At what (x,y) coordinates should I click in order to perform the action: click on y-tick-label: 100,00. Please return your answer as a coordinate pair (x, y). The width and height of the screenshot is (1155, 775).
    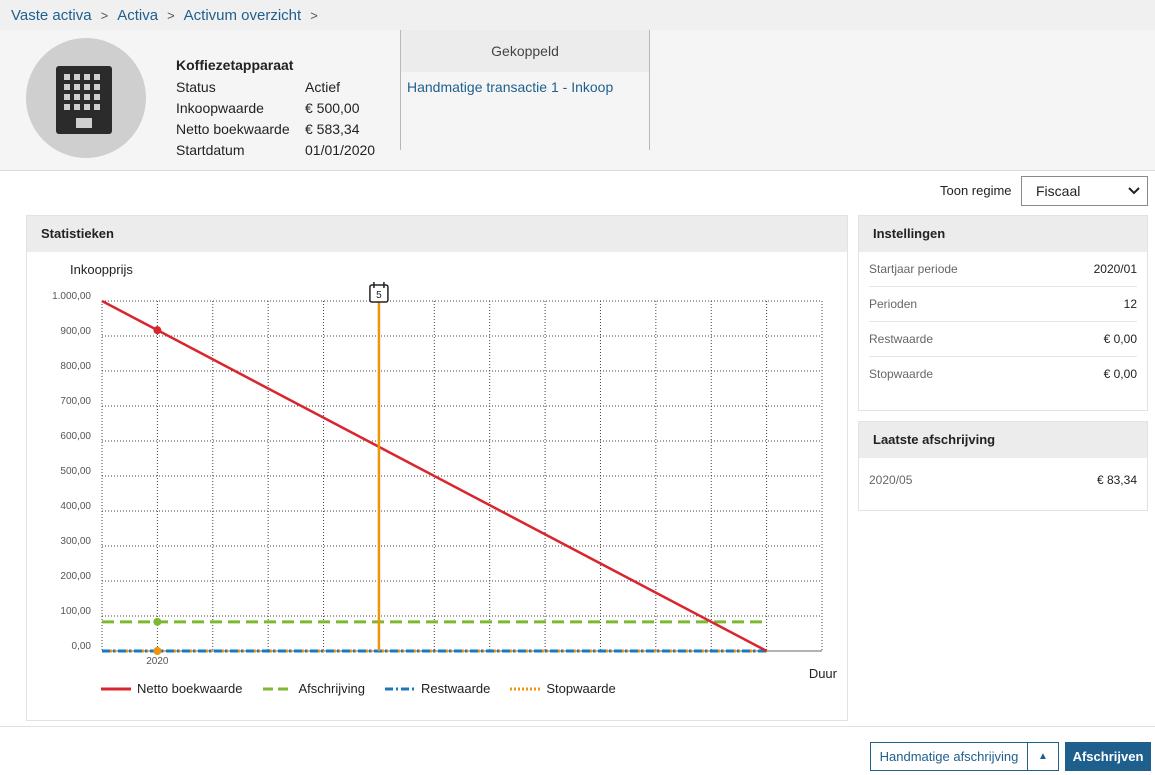
    Looking at the image, I should click on (75, 611).